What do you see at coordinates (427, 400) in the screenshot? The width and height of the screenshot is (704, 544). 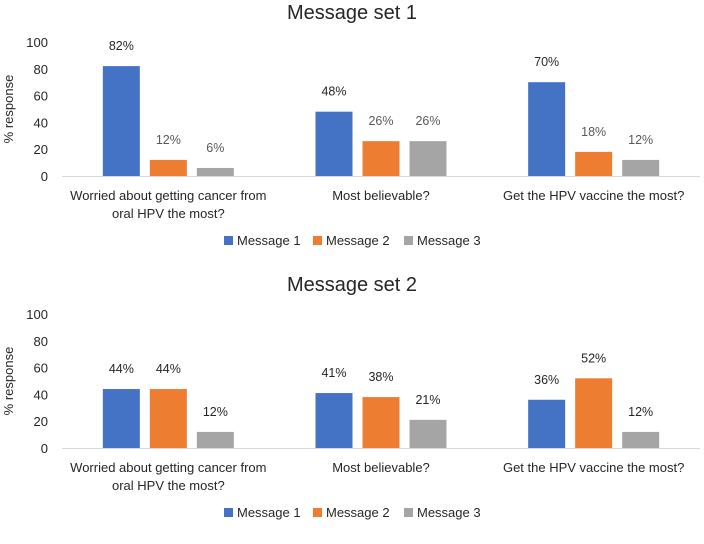 I see `data-label: 21%` at bounding box center [427, 400].